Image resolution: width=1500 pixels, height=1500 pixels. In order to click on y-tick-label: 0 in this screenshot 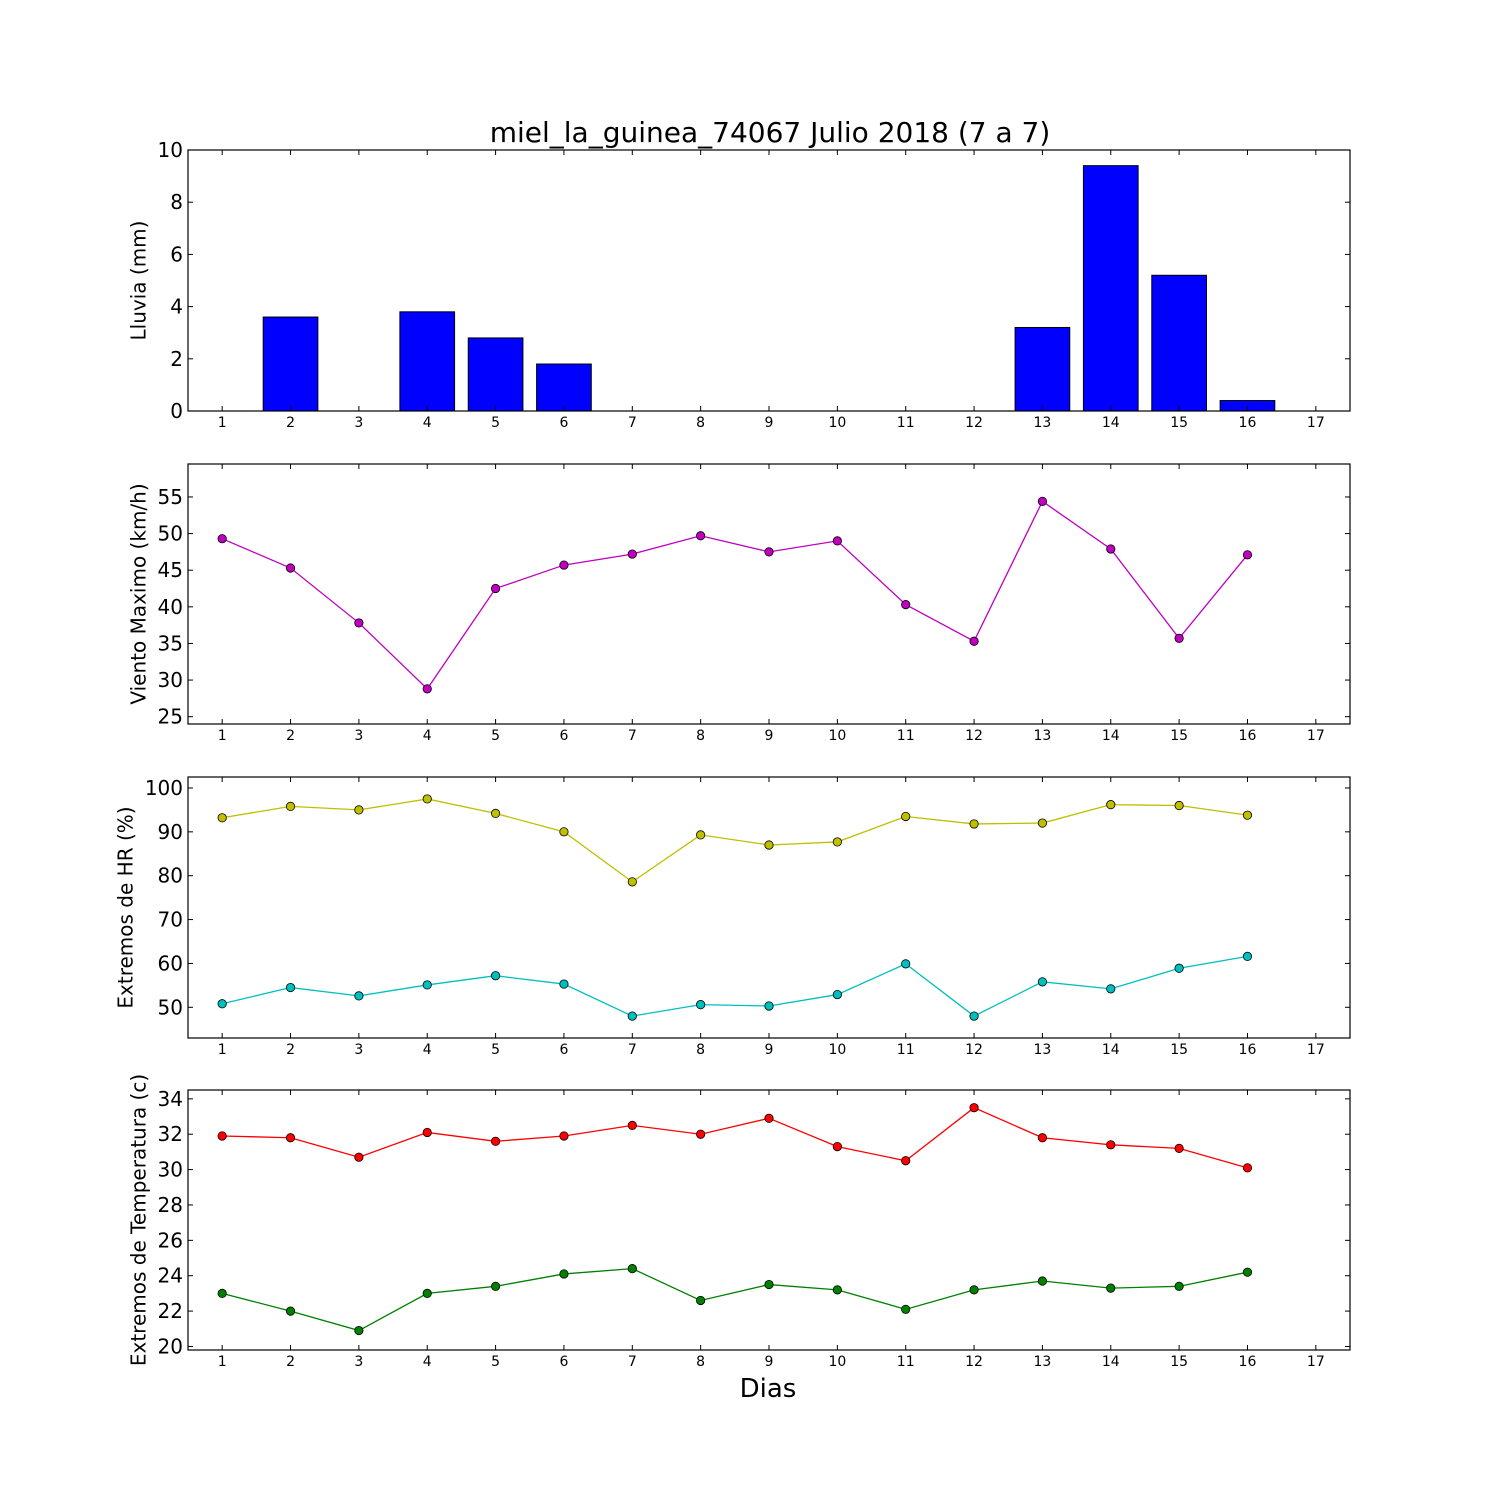, I will do `click(176, 411)`.